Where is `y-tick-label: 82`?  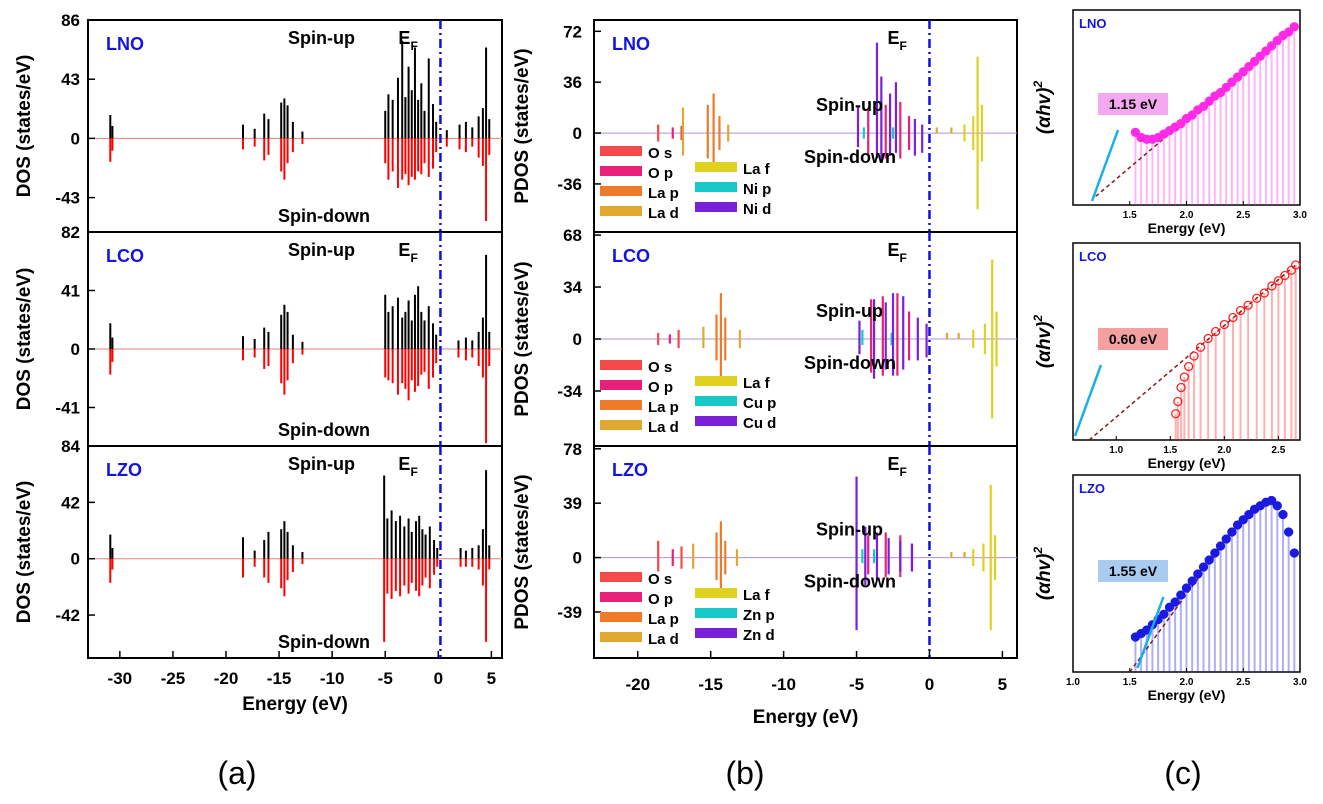
y-tick-label: 82 is located at coordinates (70, 232).